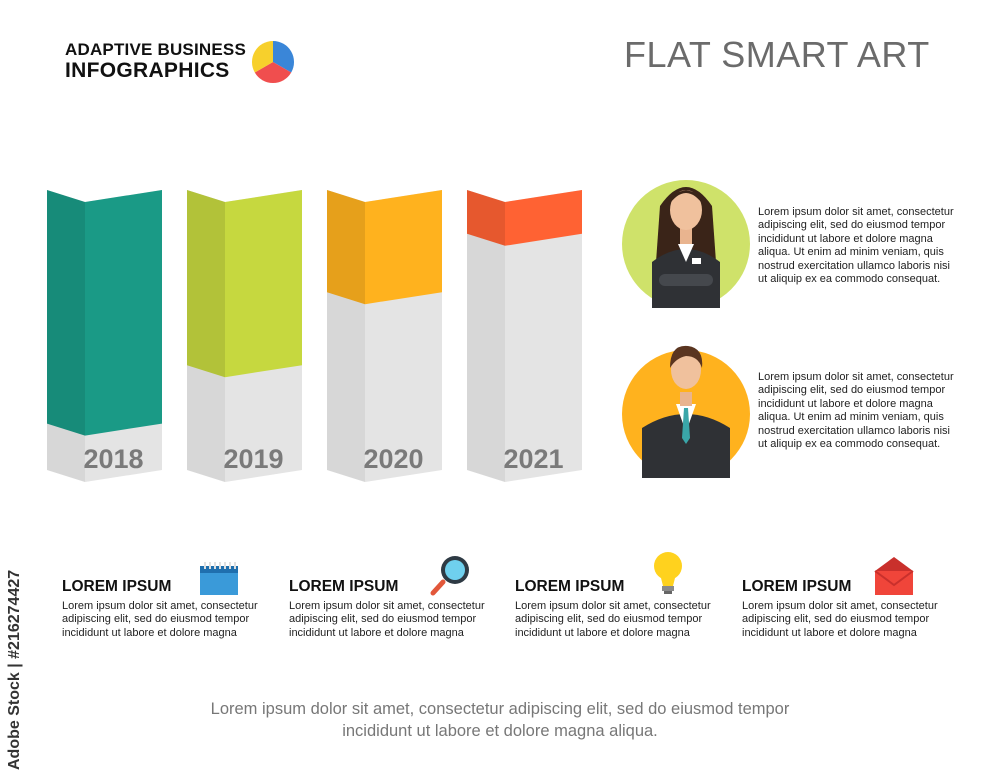 The height and width of the screenshot is (781, 1000). I want to click on pie-logo-slice-red, so click(273, 73).